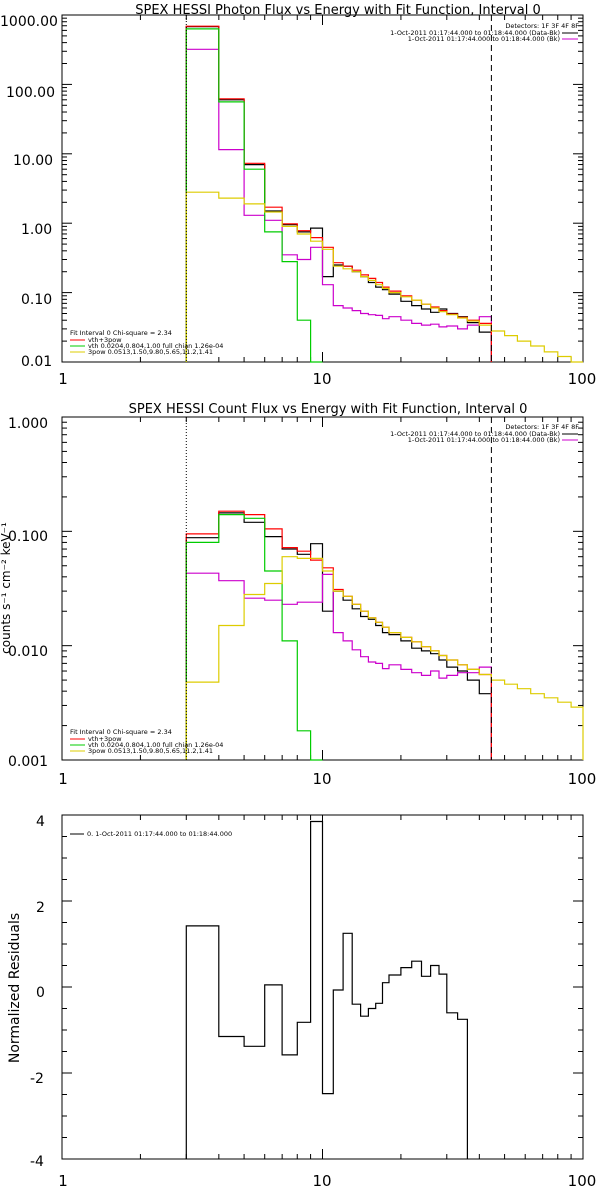 Image resolution: width=600 pixels, height=1204 pixels. Describe the element at coordinates (28, 652) in the screenshot. I see `y-tick-label-0.01: 0.010` at that location.